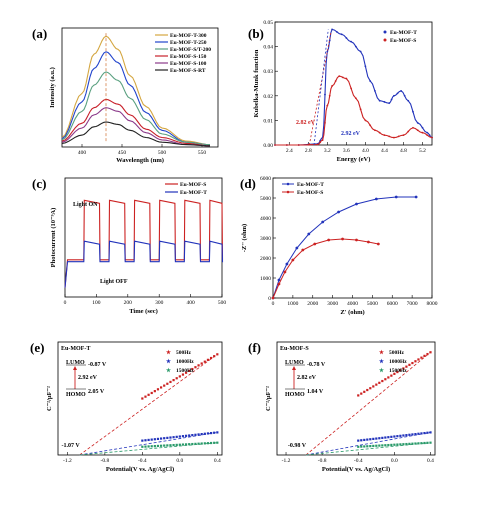  I want to click on x-tick-label: 100, so click(96, 303).